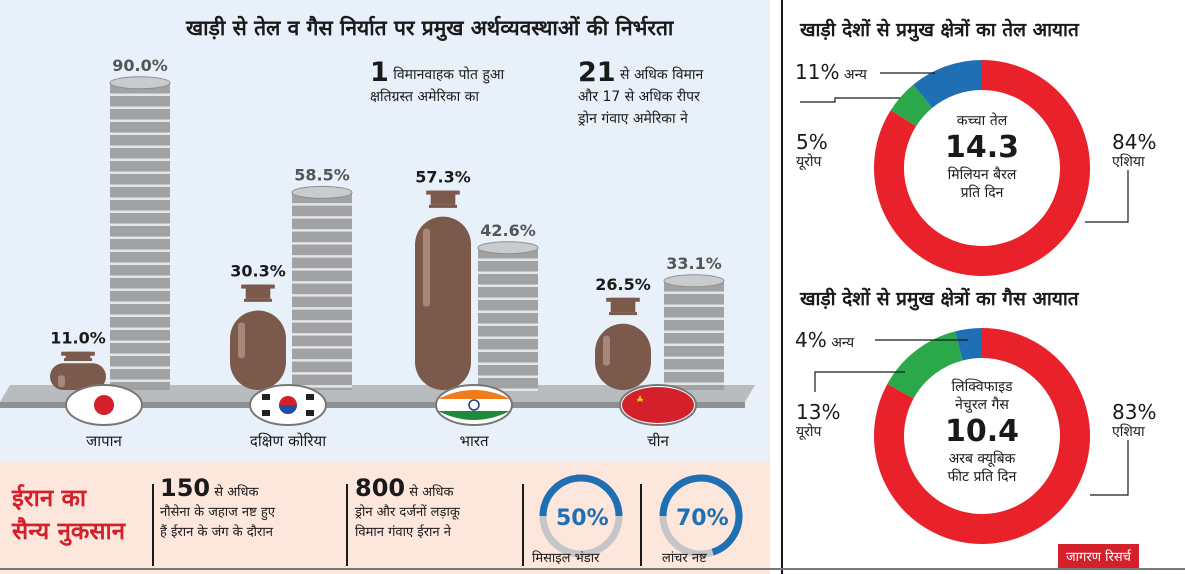 The image size is (1185, 574). Describe the element at coordinates (662, 75) in the screenshot. I see `aircraft-line1: से अधिक विमान` at that location.